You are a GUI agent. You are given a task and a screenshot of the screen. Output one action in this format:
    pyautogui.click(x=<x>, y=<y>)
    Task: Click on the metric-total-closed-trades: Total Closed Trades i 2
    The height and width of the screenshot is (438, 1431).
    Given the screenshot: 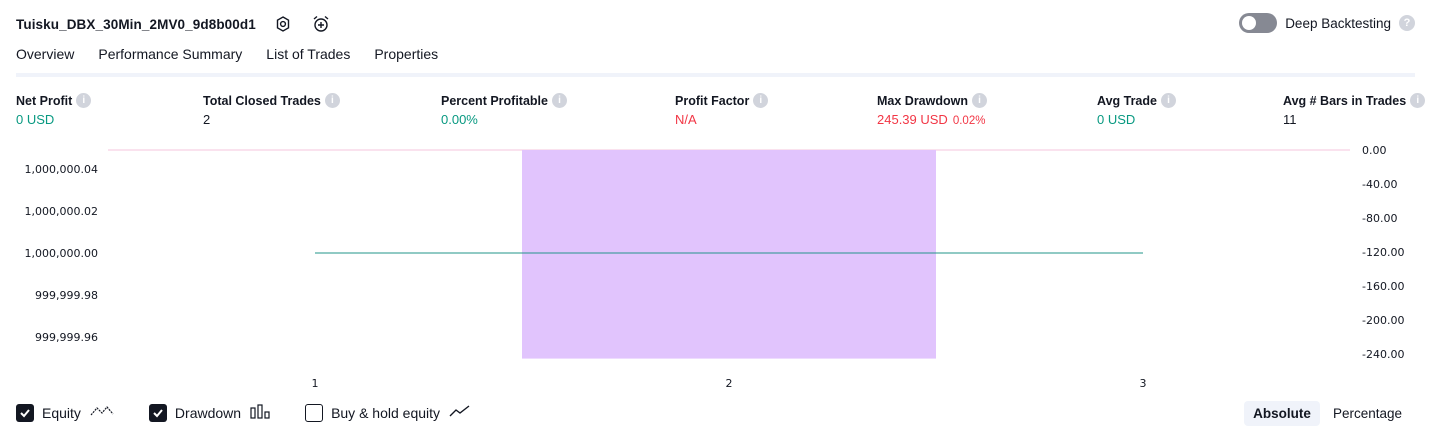 What is the action you would take?
    pyautogui.click(x=271, y=110)
    